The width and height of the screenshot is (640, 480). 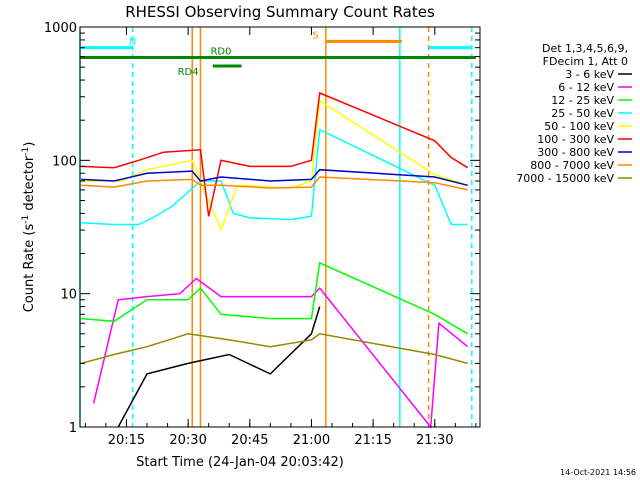 What do you see at coordinates (132, 42) in the screenshot?
I see `bar-label-n: N` at bounding box center [132, 42].